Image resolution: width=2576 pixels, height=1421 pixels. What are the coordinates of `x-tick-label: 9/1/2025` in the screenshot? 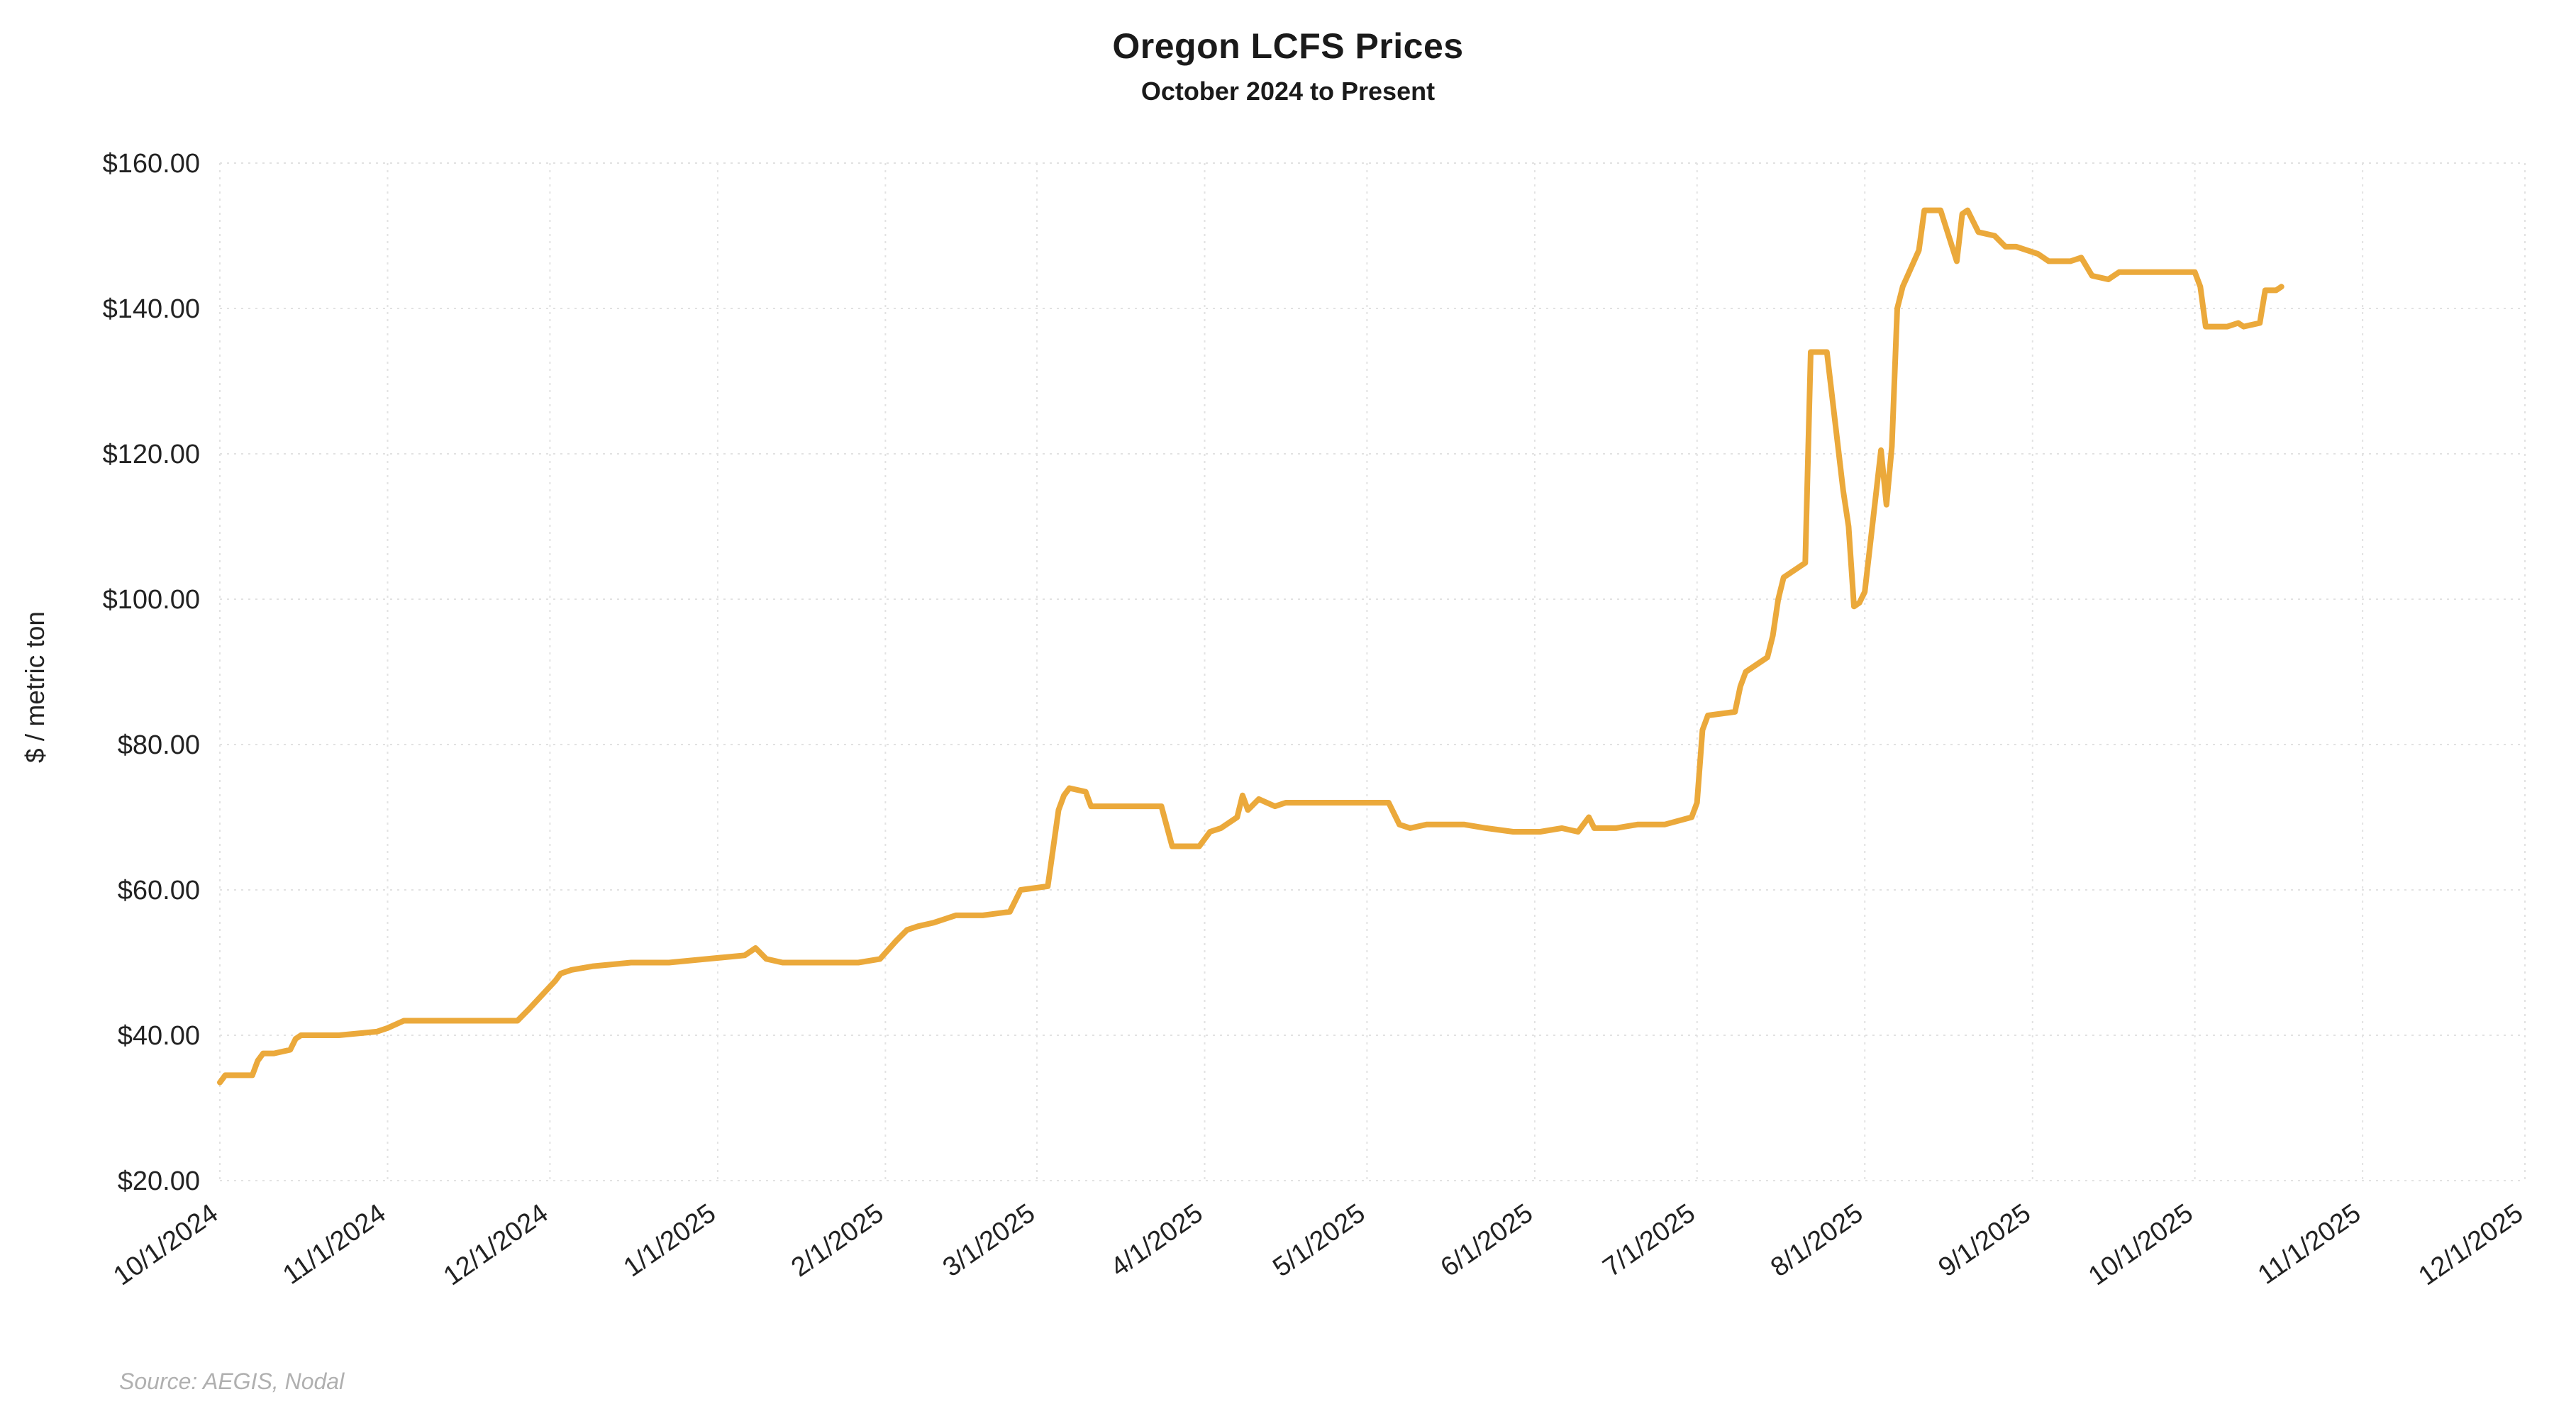 It's located at (1984, 1240).